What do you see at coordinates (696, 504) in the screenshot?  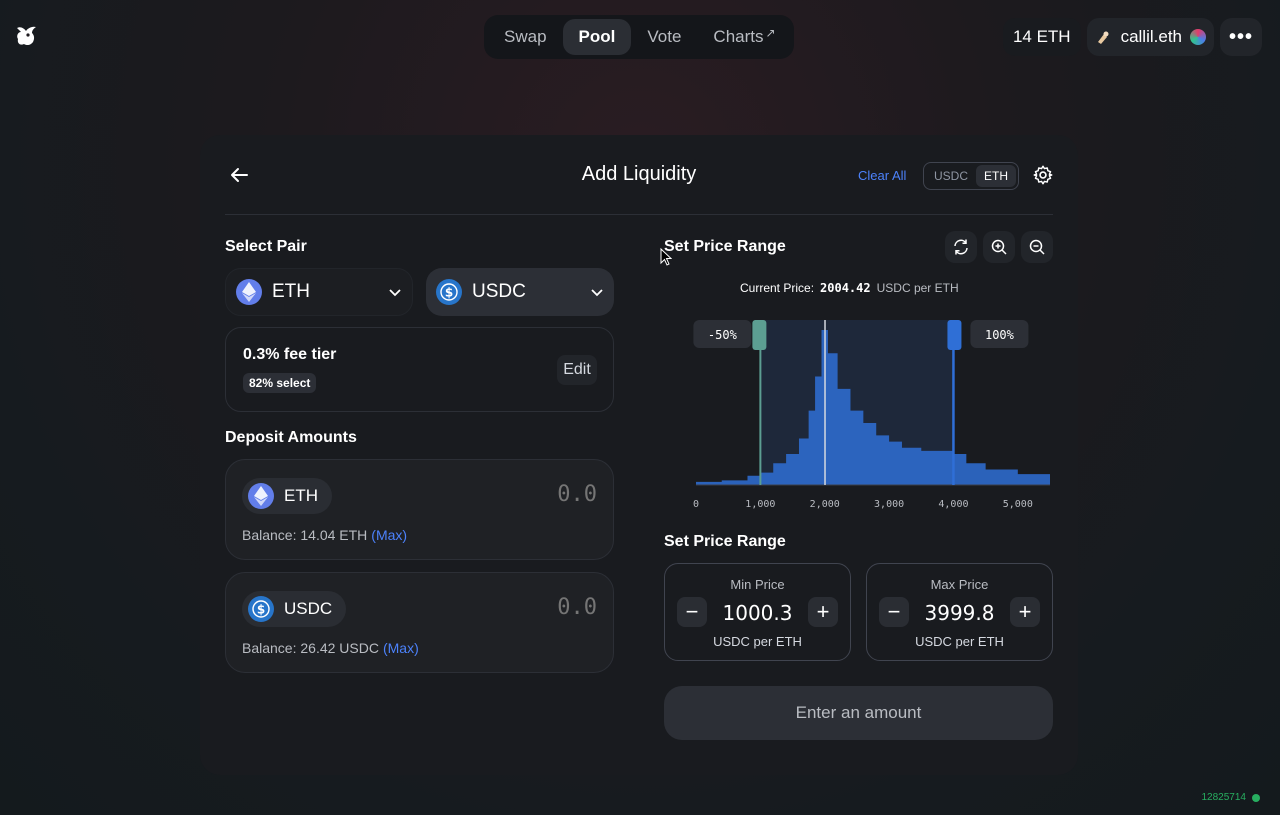 I see `x-tick-label: 0` at bounding box center [696, 504].